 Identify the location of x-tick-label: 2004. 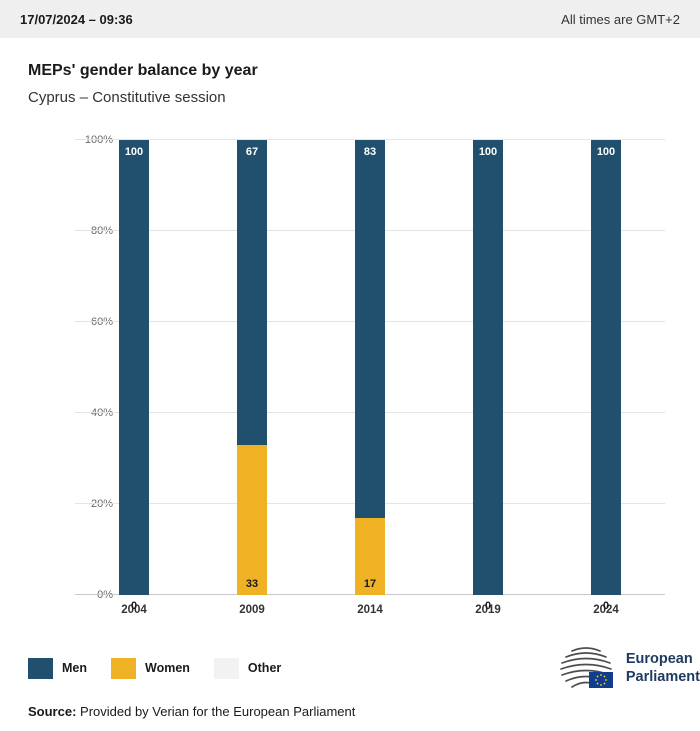
(134, 610).